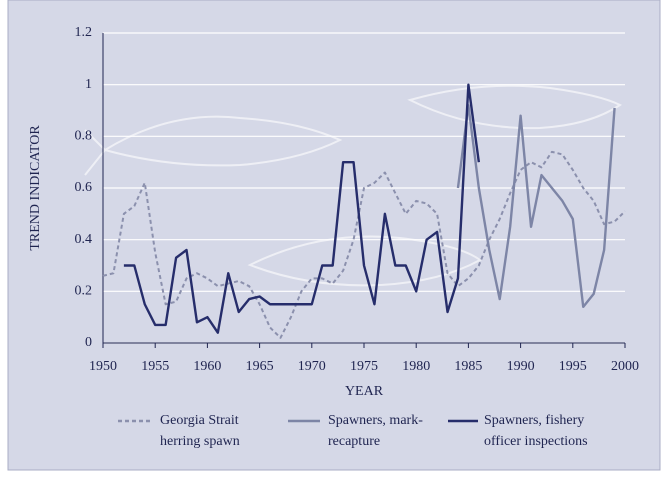  Describe the element at coordinates (375, 431) in the screenshot. I see `legend-label: Spawners, mark-recapture` at that location.